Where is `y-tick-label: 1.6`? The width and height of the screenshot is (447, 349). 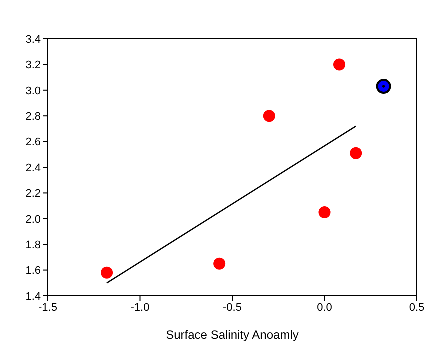
y-tick-label: 1.6 is located at coordinates (33, 271).